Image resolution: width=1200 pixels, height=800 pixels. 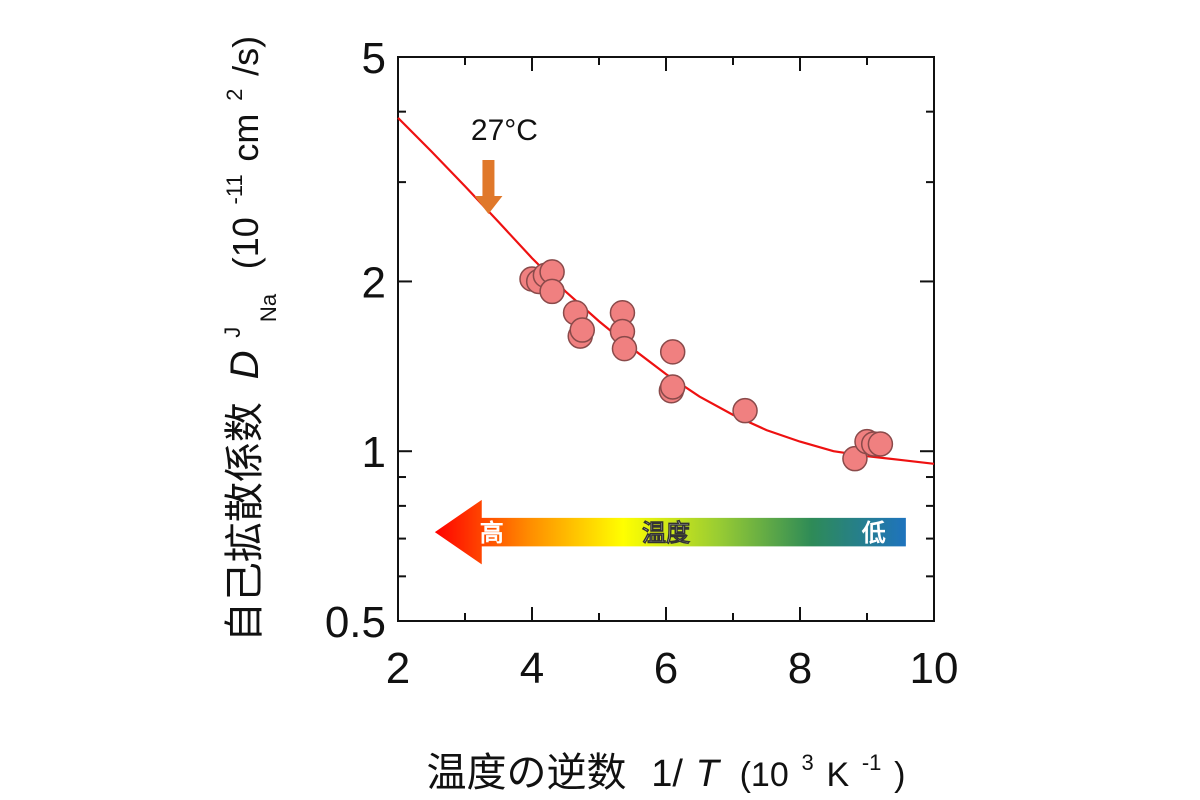 What do you see at coordinates (245, 243) in the screenshot?
I see `y-axis-units-open: (10` at bounding box center [245, 243].